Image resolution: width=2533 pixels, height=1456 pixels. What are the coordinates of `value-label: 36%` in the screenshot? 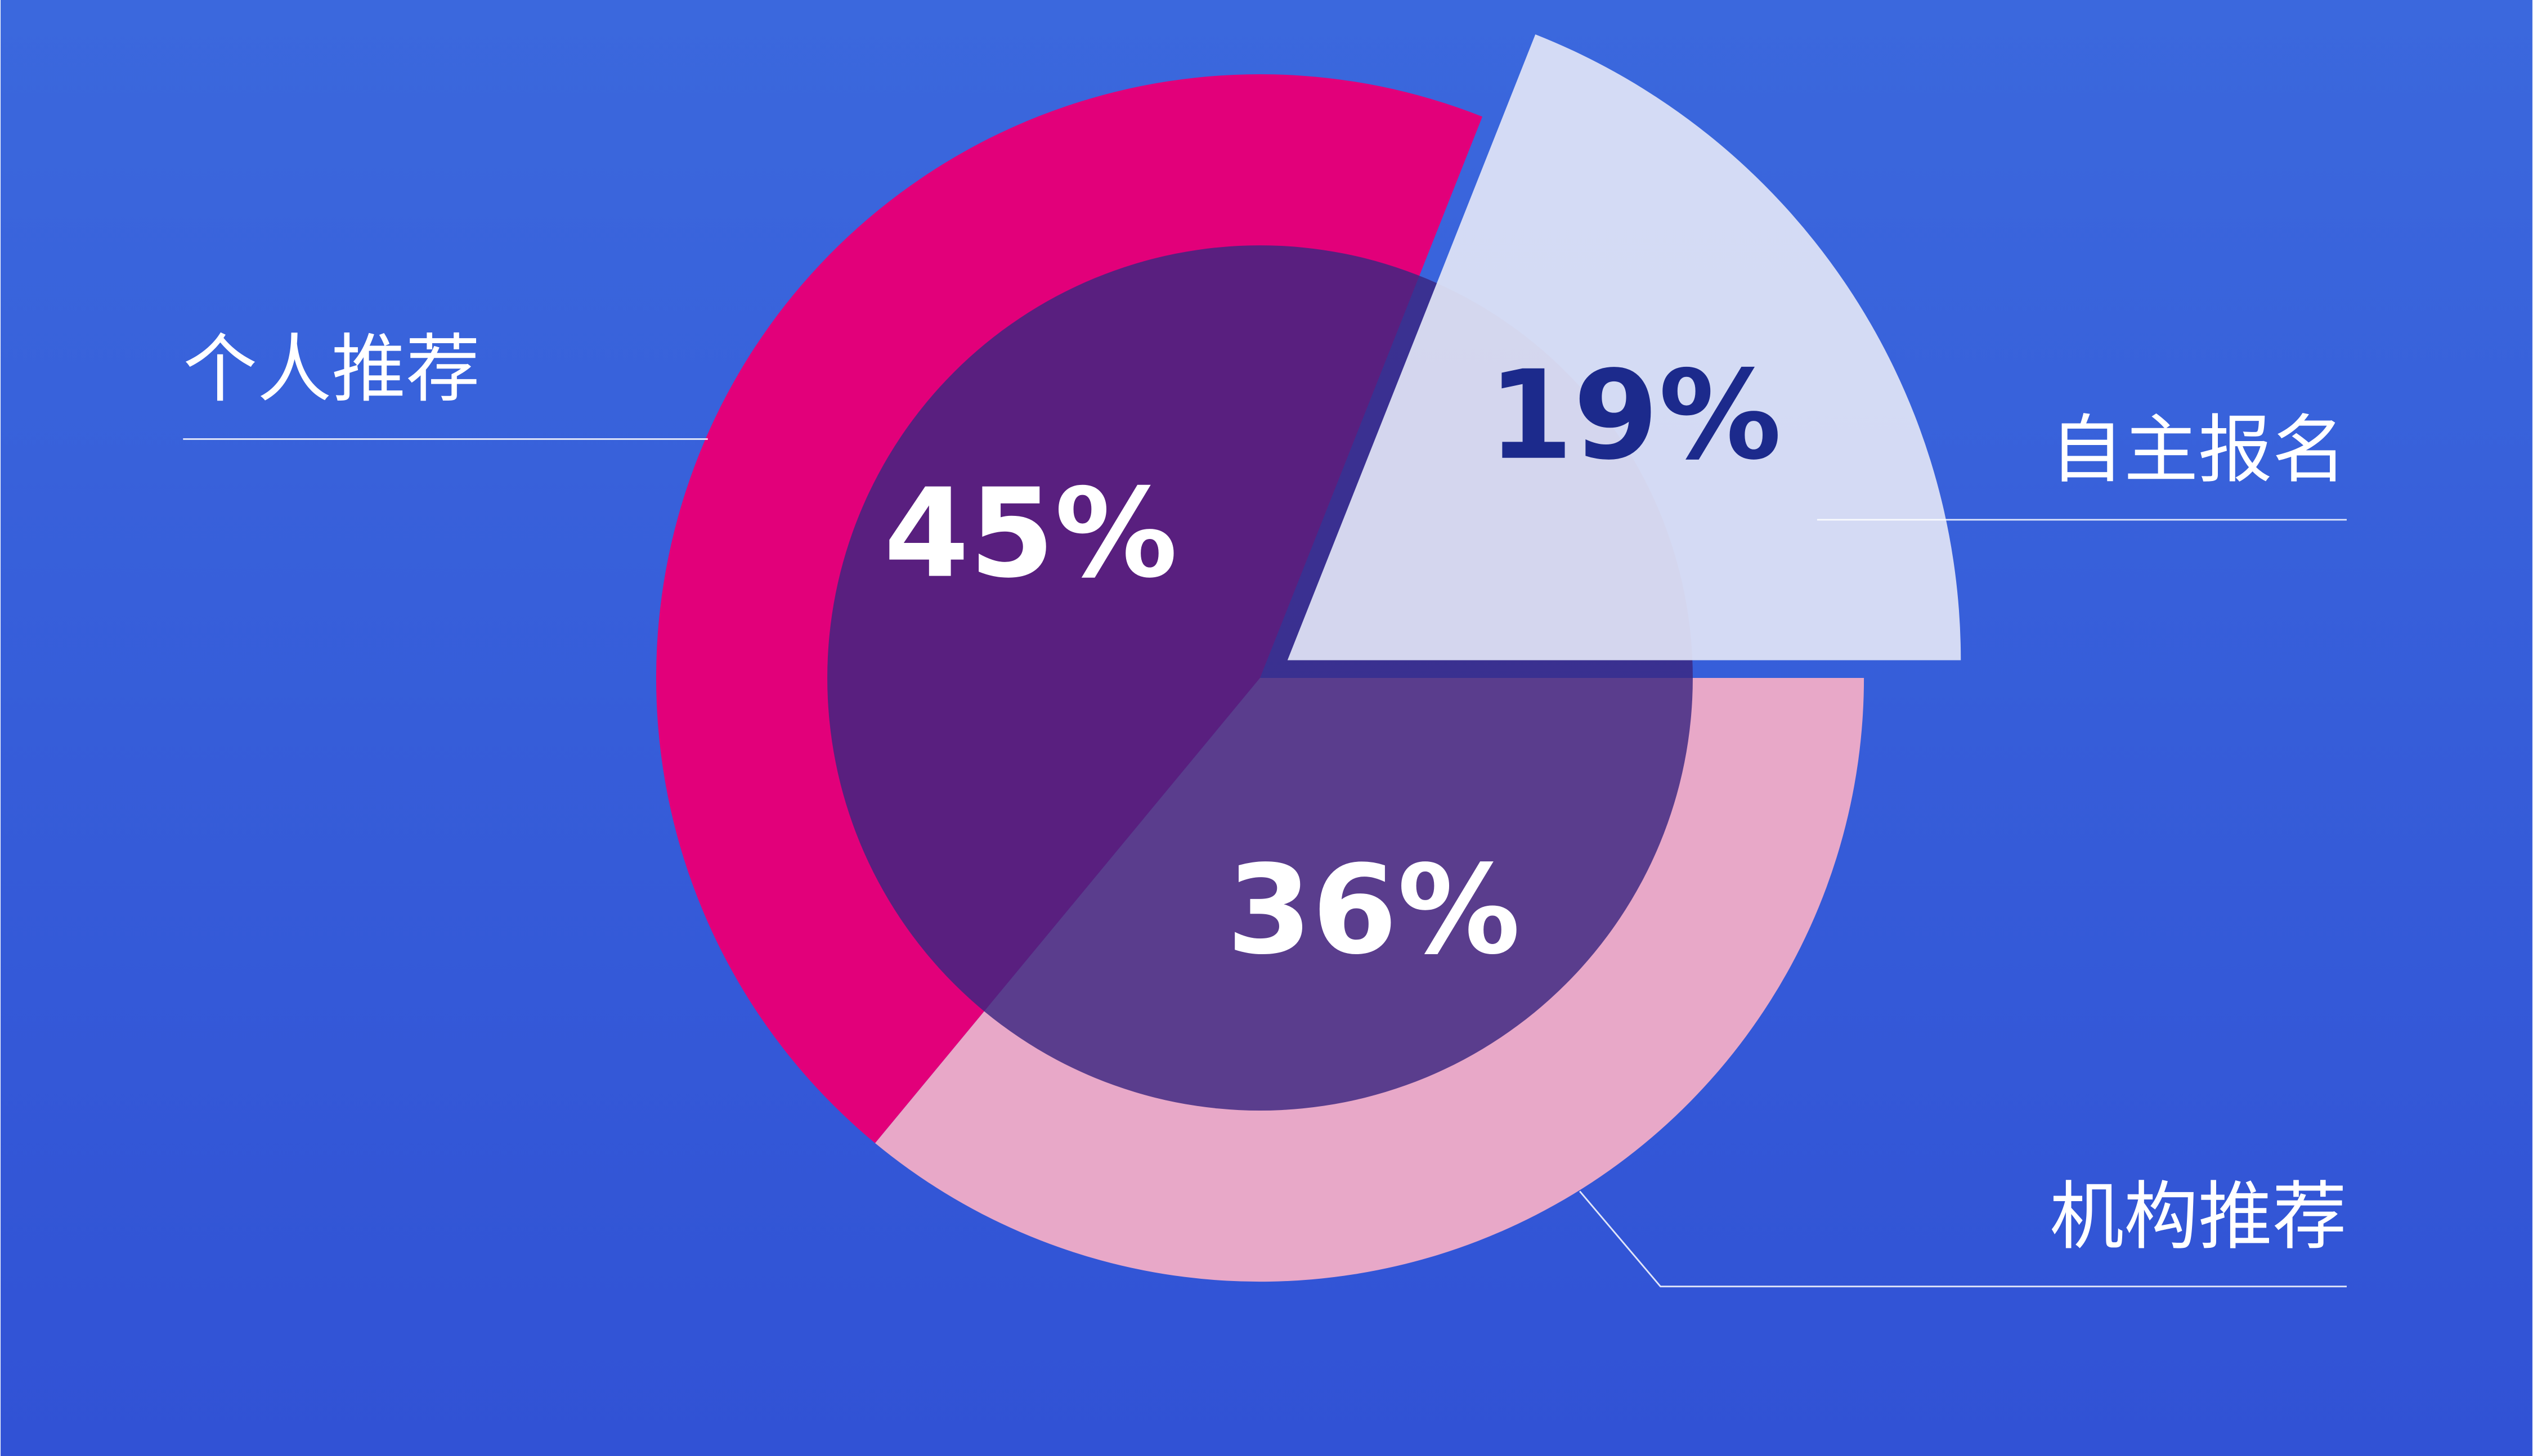 It's located at (1374, 910).